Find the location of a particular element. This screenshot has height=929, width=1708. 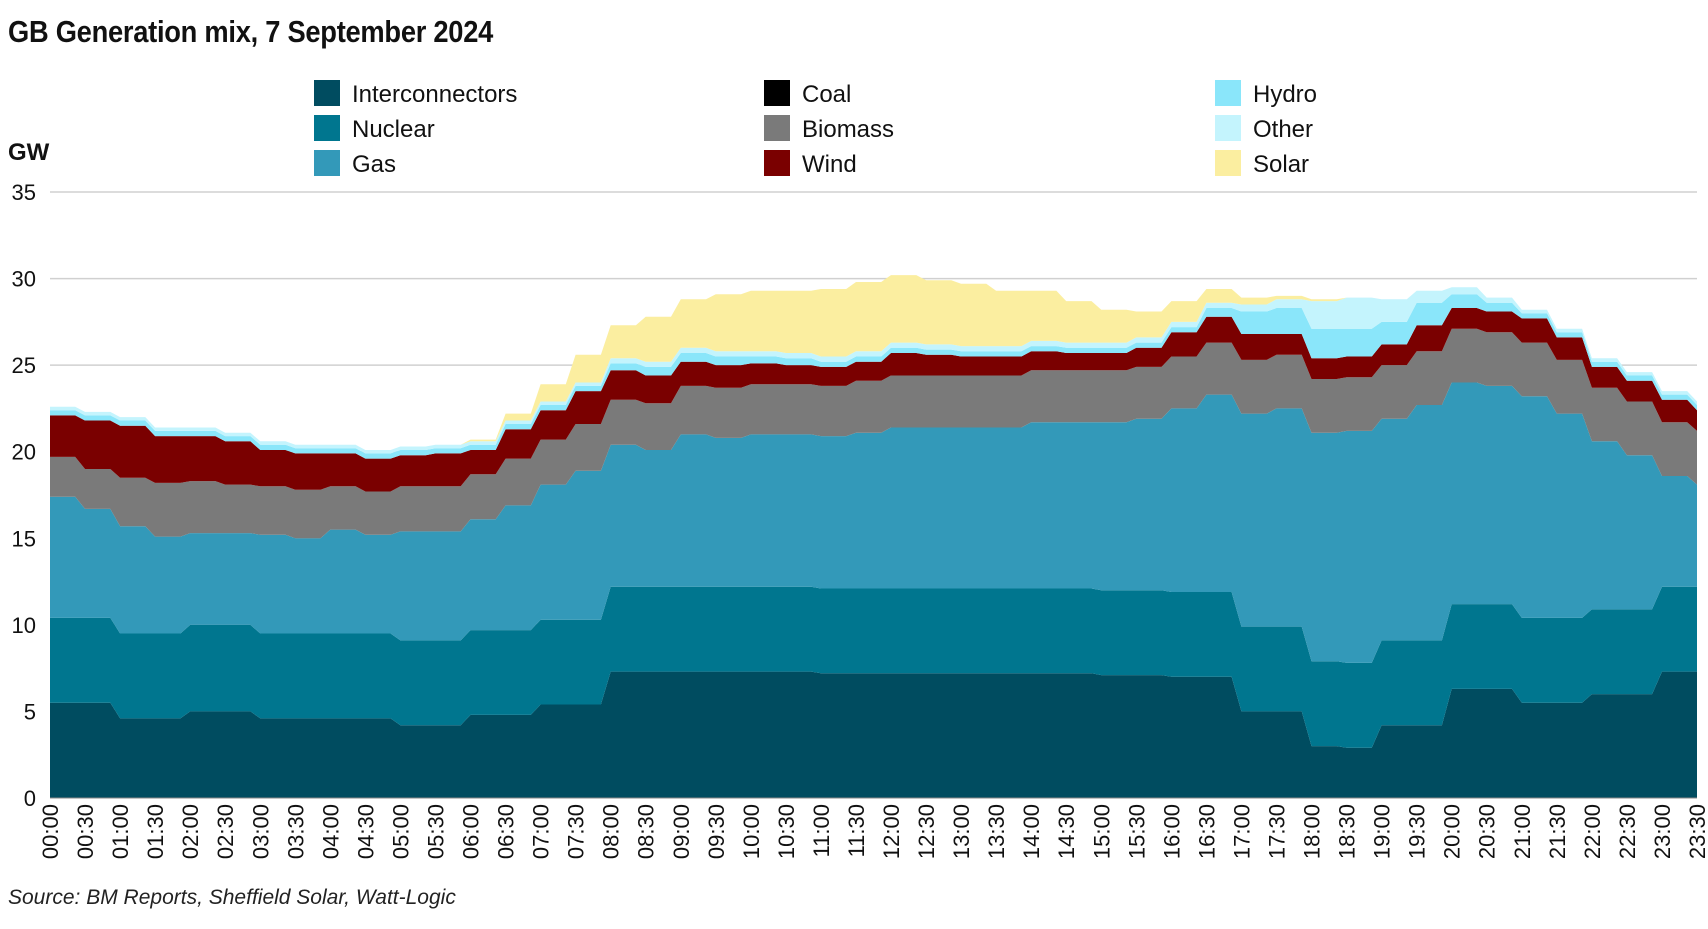

legend-label-interconnectors: Interconnectors is located at coordinates (434, 94).